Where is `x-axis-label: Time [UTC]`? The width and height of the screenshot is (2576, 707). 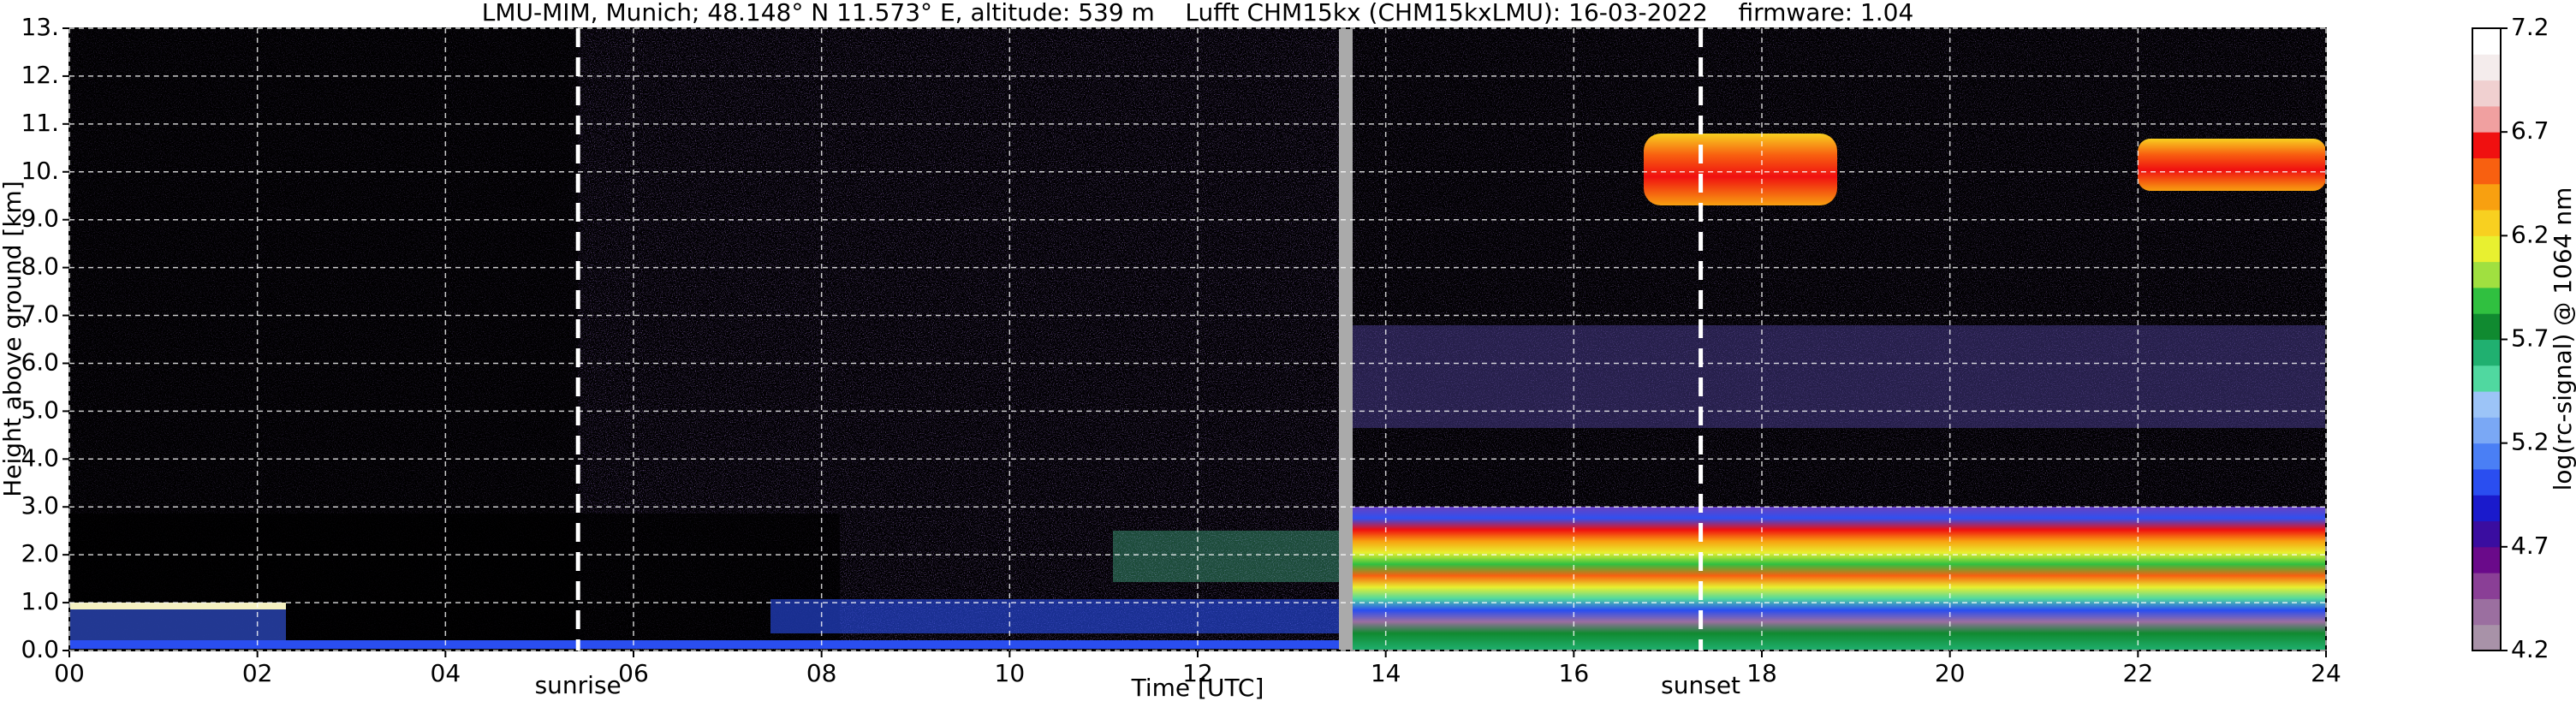
x-axis-label: Time [UTC] is located at coordinates (1197, 688).